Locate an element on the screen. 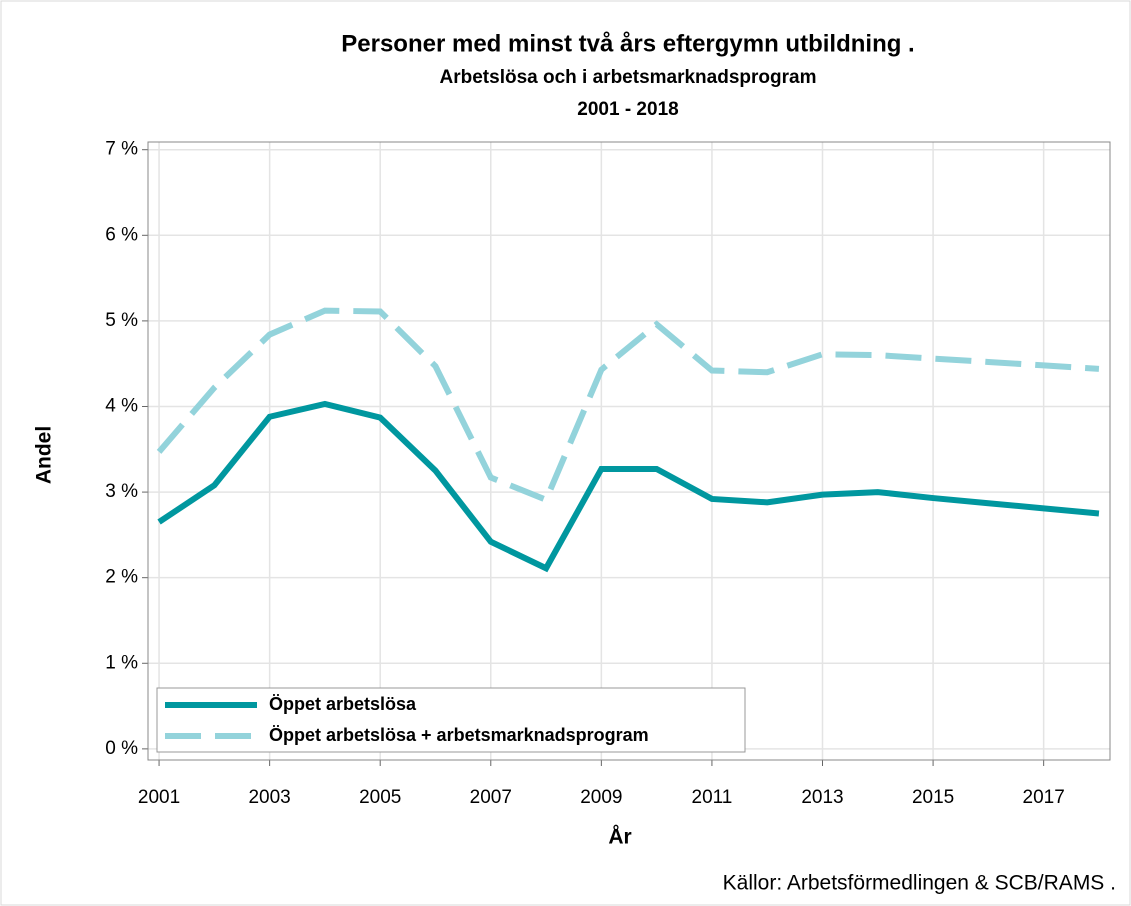  legend-label: Öppet arbetslösa + arbetsmarknadsprogram is located at coordinates (459, 735).